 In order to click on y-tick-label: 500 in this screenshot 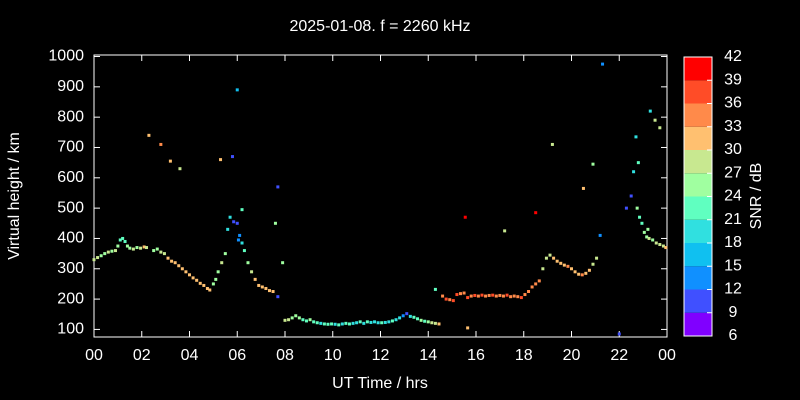, I will do `click(70, 207)`.